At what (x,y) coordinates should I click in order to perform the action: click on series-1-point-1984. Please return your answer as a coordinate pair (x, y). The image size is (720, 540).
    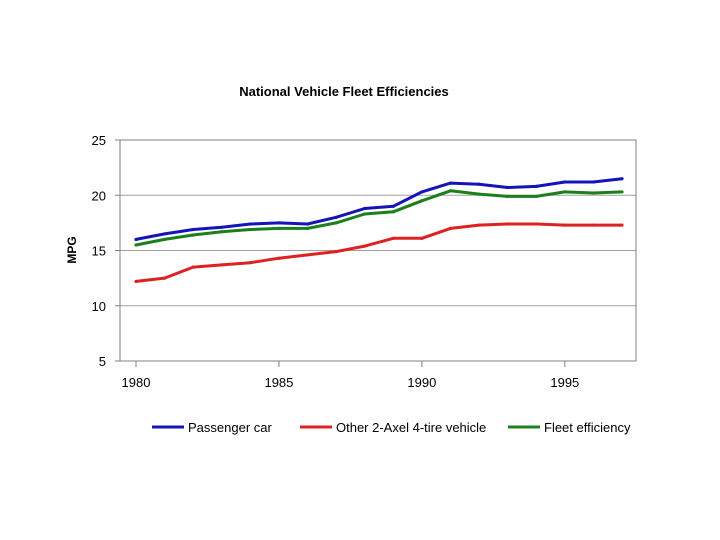
    Looking at the image, I should click on (250, 263).